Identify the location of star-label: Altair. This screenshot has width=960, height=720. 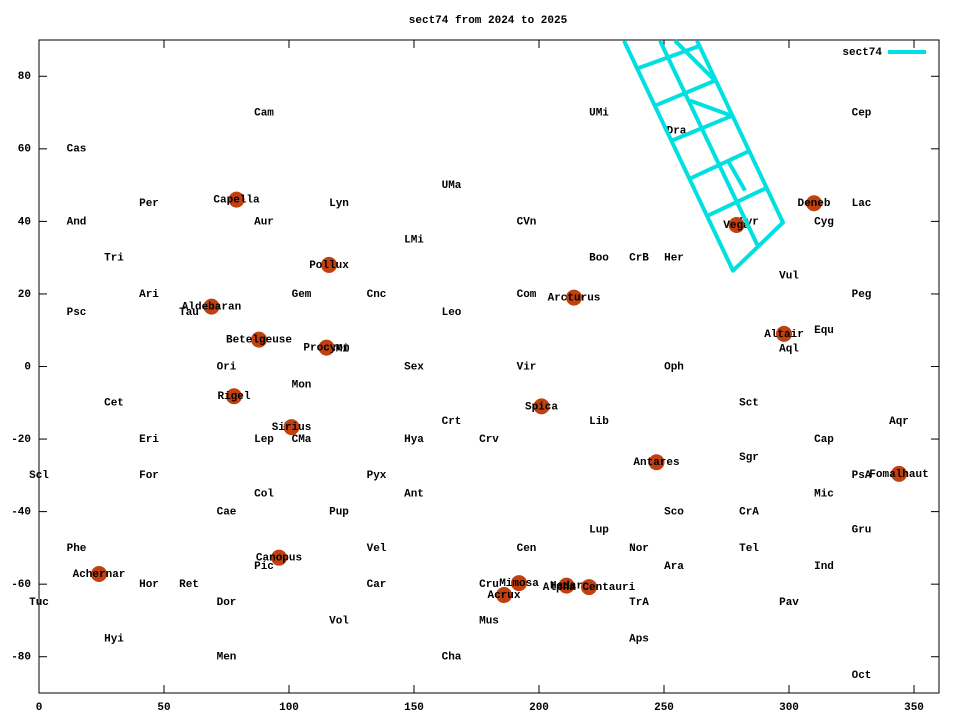
(784, 335).